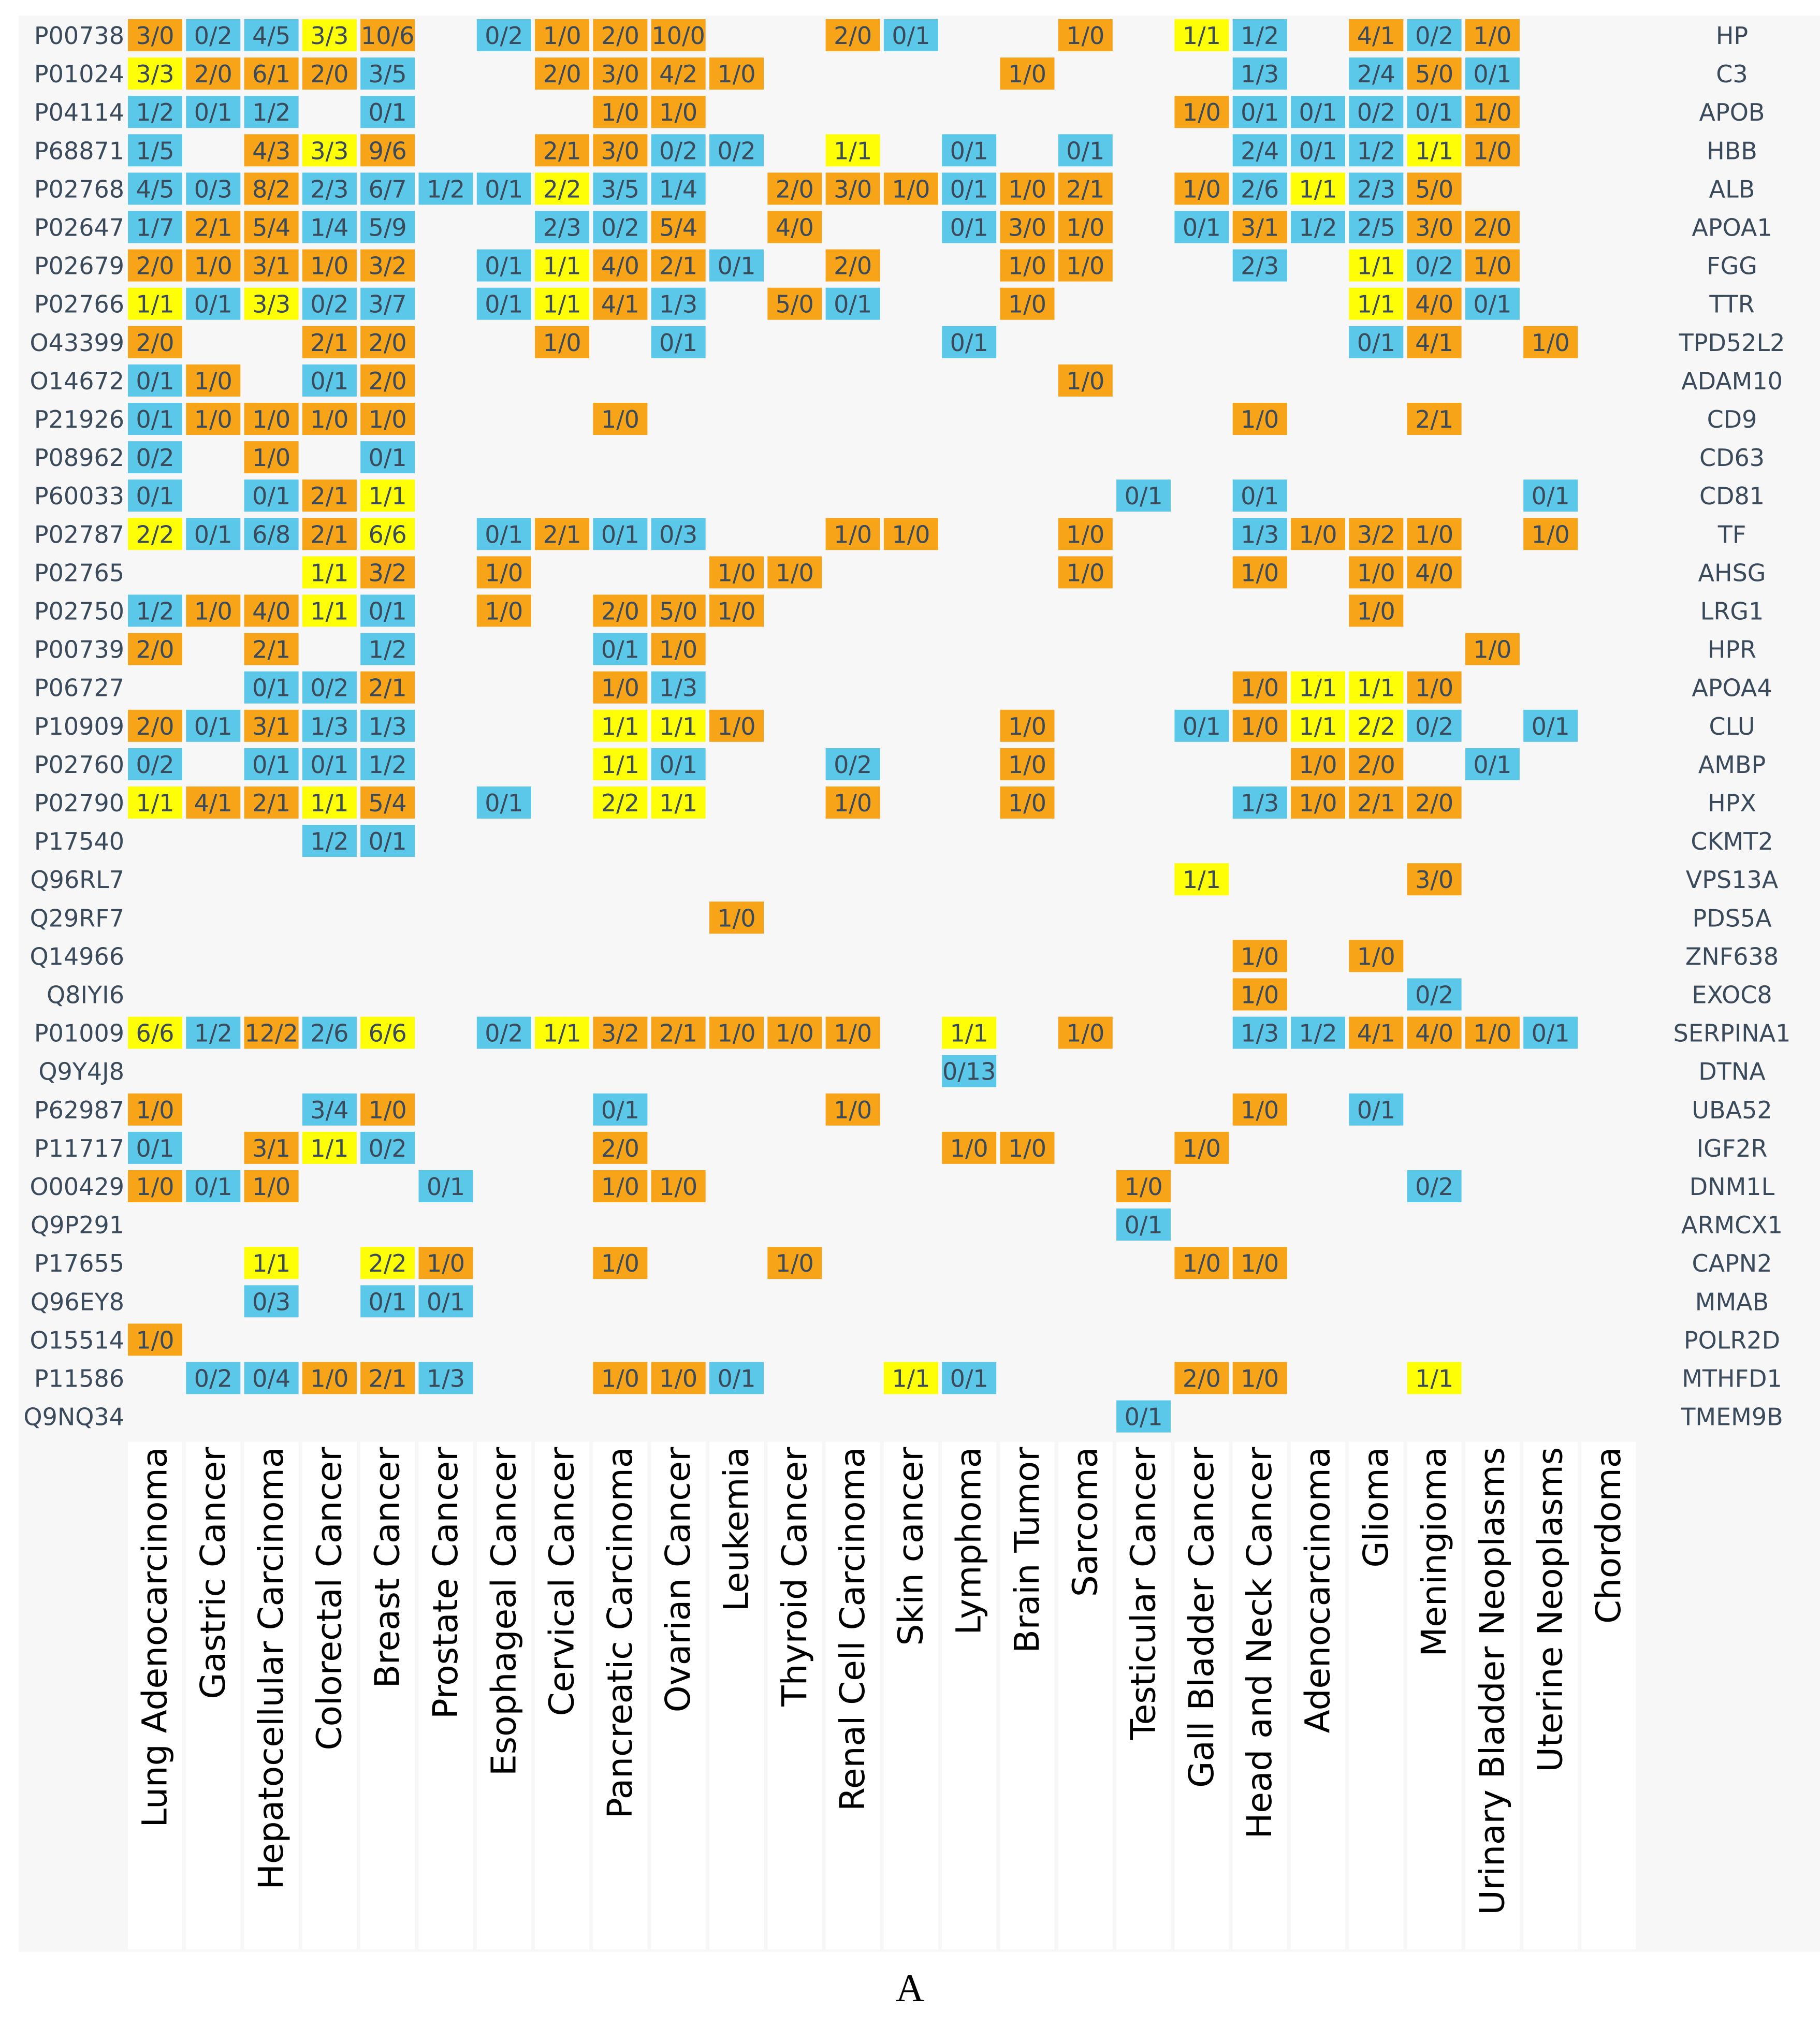 The width and height of the screenshot is (1820, 2025). What do you see at coordinates (79, 534) in the screenshot?
I see `row-uniprot-id: P02787` at bounding box center [79, 534].